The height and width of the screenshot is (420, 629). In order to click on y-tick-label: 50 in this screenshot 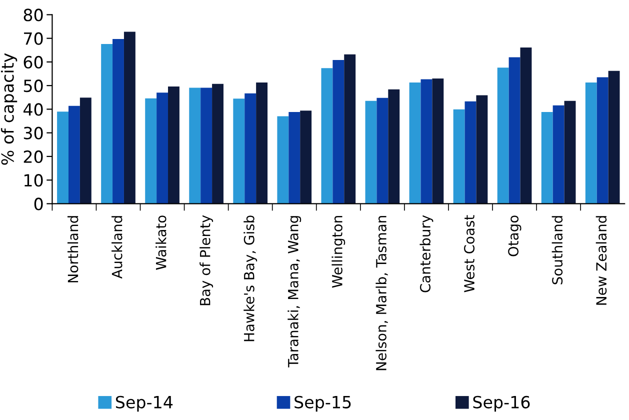, I will do `click(33, 86)`.